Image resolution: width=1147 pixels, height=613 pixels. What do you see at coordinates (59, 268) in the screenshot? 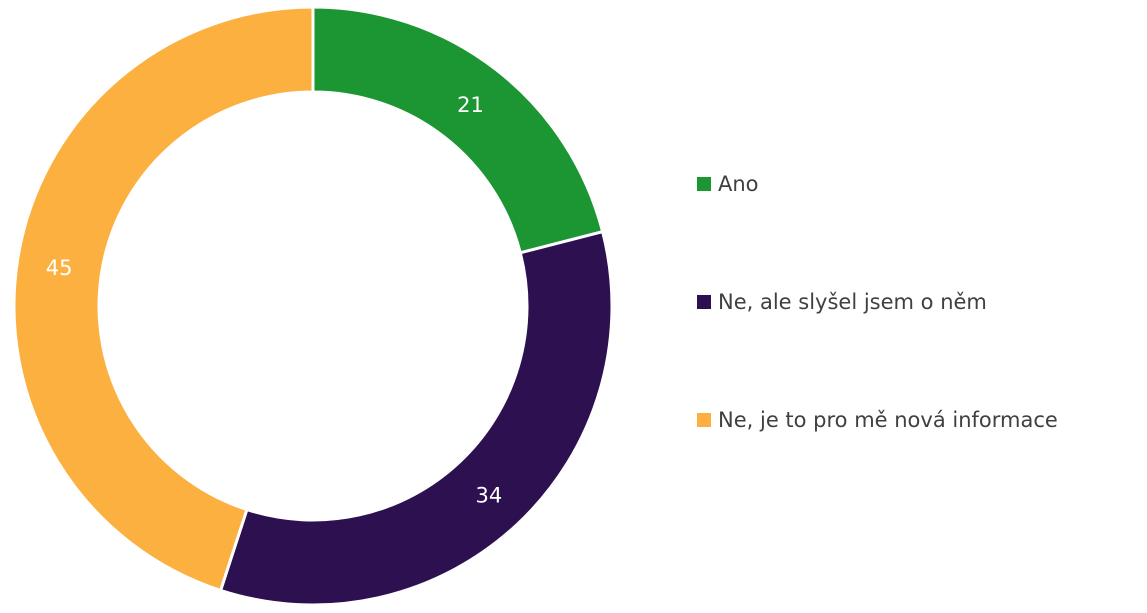
I see `data-label: 45` at bounding box center [59, 268].